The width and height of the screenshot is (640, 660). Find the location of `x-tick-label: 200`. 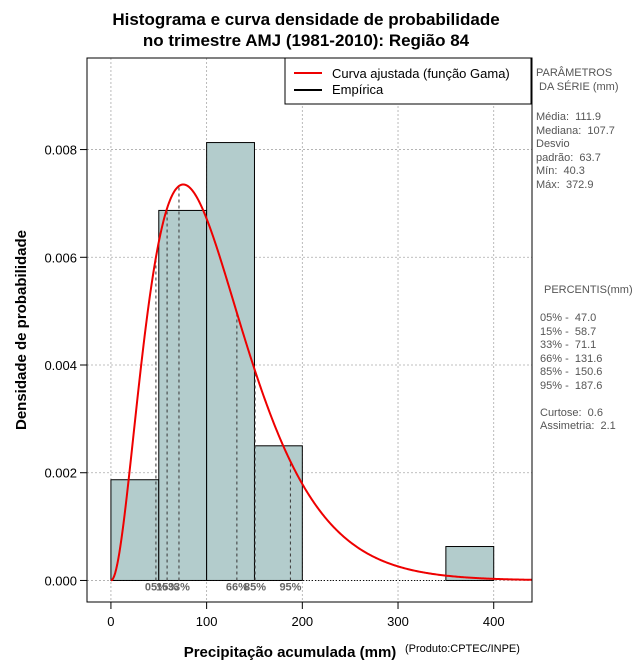

x-tick-label: 200 is located at coordinates (302, 621).